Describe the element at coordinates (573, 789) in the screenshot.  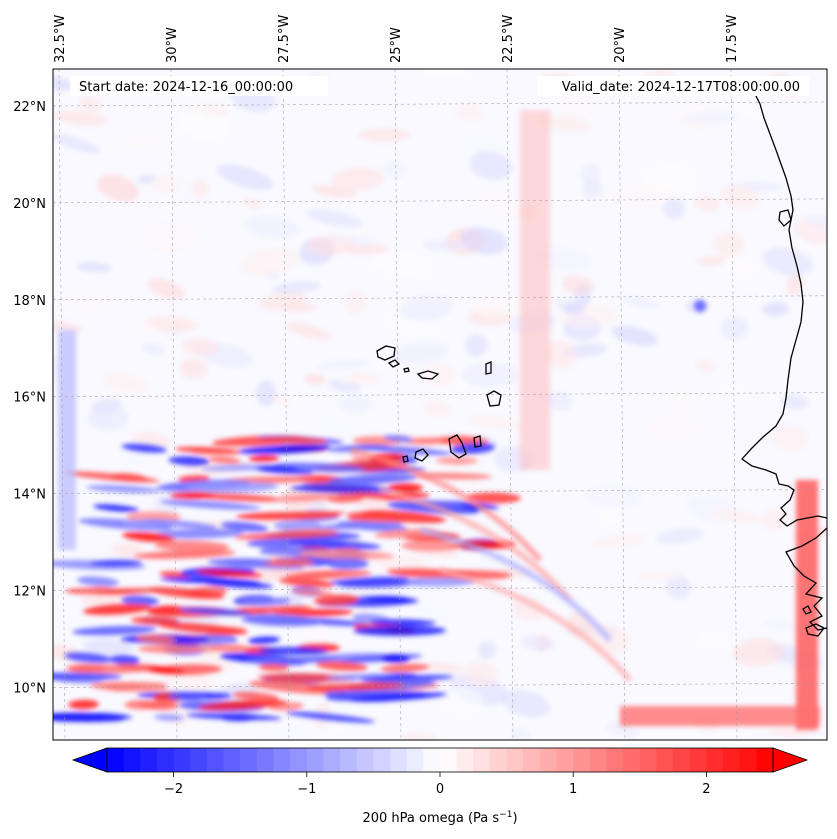
I see `colorbar-tick-label: 1` at that location.